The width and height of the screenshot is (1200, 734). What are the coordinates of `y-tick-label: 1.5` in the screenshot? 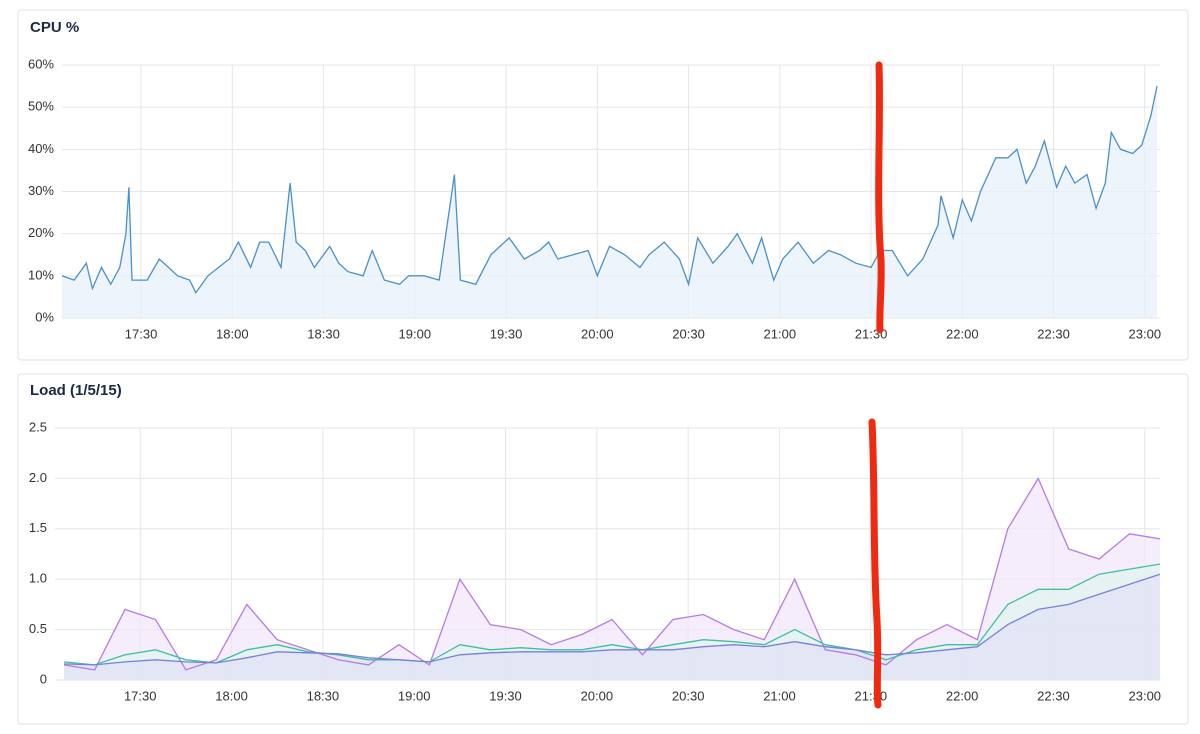 It's located at (38, 527).